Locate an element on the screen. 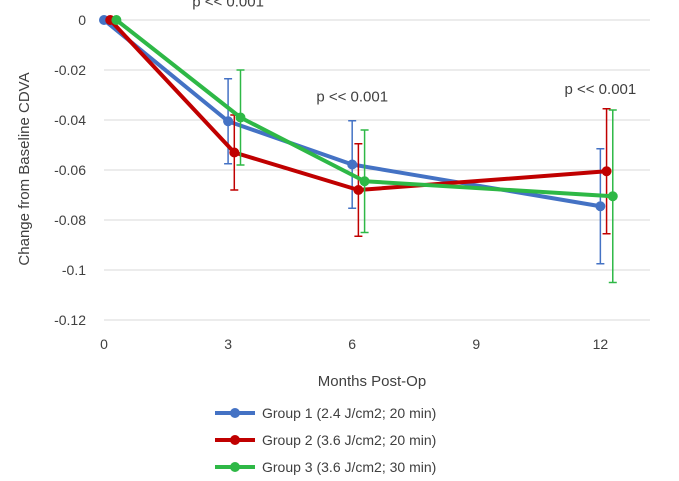 The height and width of the screenshot is (481, 679). legend-item: Group 2 (3.6 J/cm2; 20 min) is located at coordinates (325, 440).